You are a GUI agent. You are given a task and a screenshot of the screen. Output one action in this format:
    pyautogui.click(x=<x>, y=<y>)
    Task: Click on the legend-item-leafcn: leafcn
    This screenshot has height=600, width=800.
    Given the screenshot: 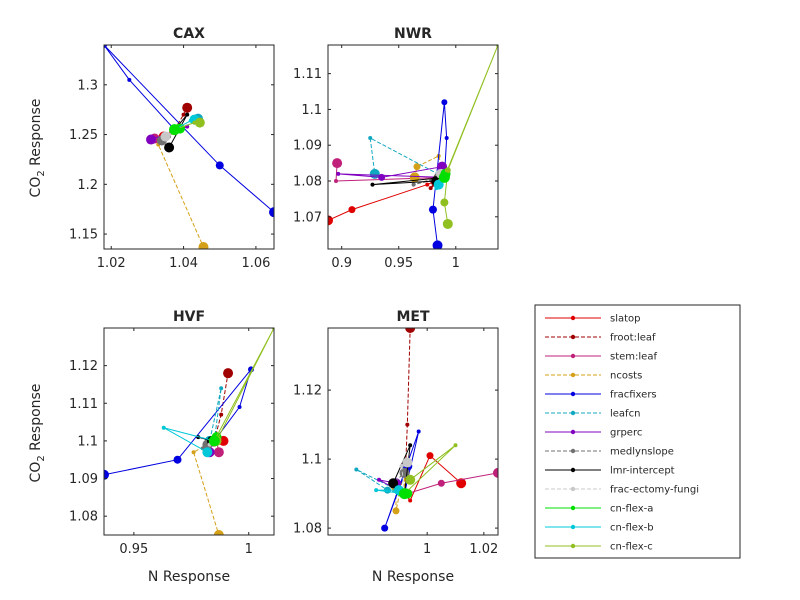 What is the action you would take?
    pyautogui.click(x=592, y=414)
    